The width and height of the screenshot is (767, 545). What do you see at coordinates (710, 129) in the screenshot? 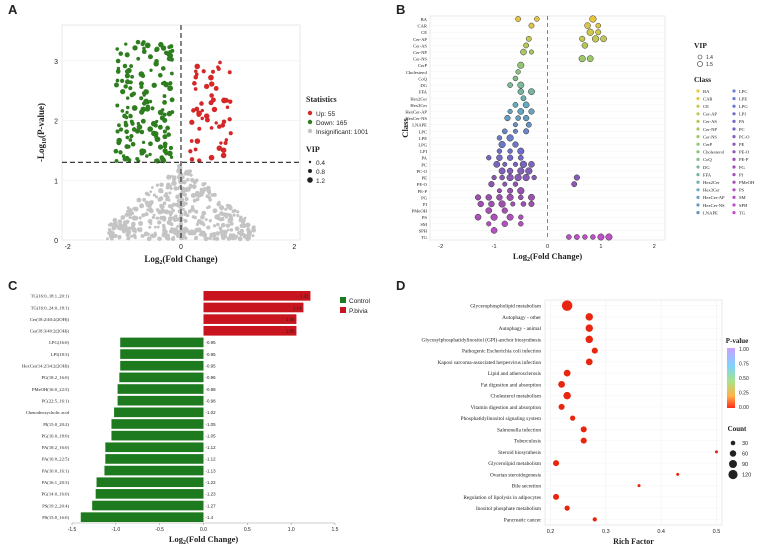
I see `class-legend-label: Cer-NP` at bounding box center [710, 129].